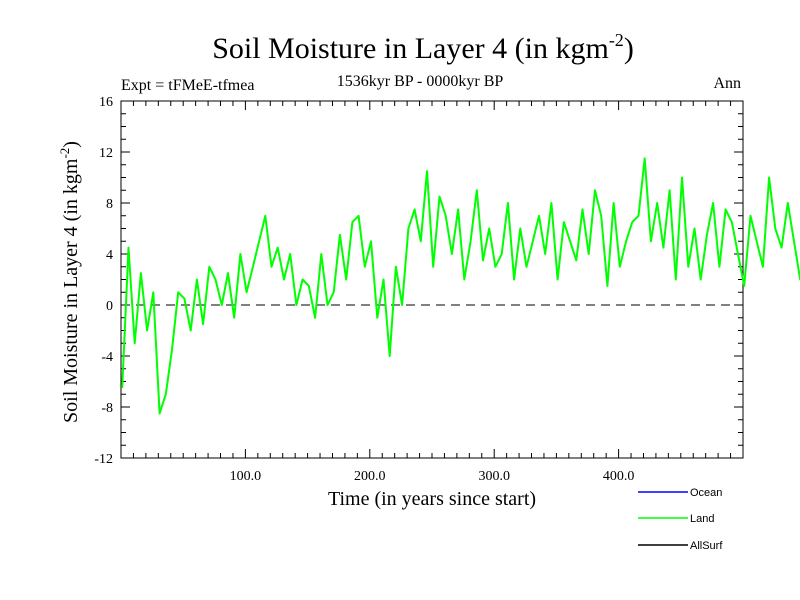  I want to click on y-axis-title: Soil Moisture in Layer 4 (in kgm-2), so click(69, 282).